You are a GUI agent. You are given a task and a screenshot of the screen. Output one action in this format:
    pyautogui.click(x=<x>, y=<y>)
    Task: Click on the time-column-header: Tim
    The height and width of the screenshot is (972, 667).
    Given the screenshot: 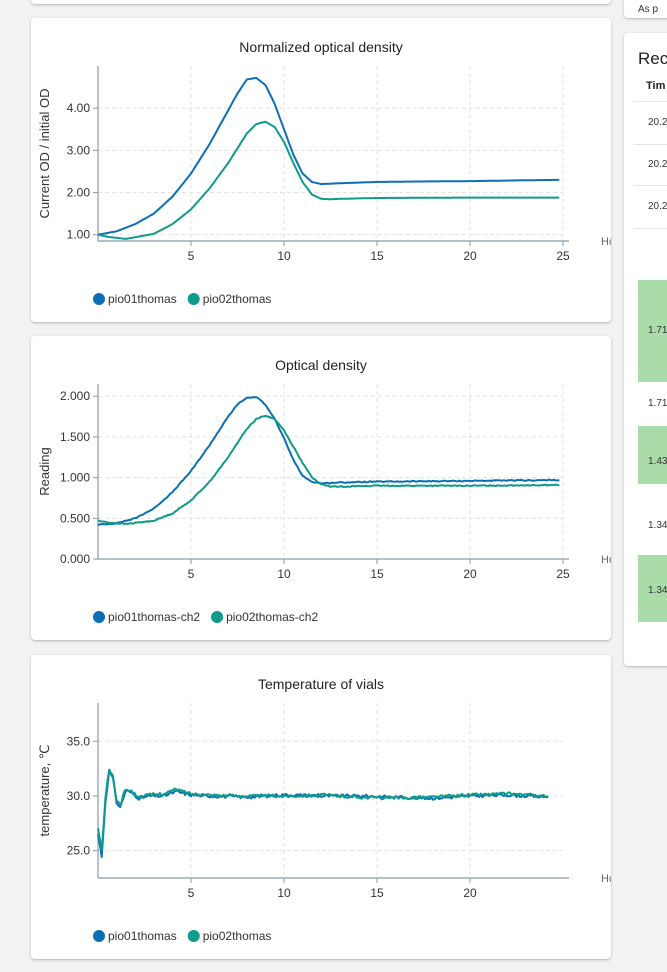 What is the action you would take?
    pyautogui.click(x=656, y=86)
    